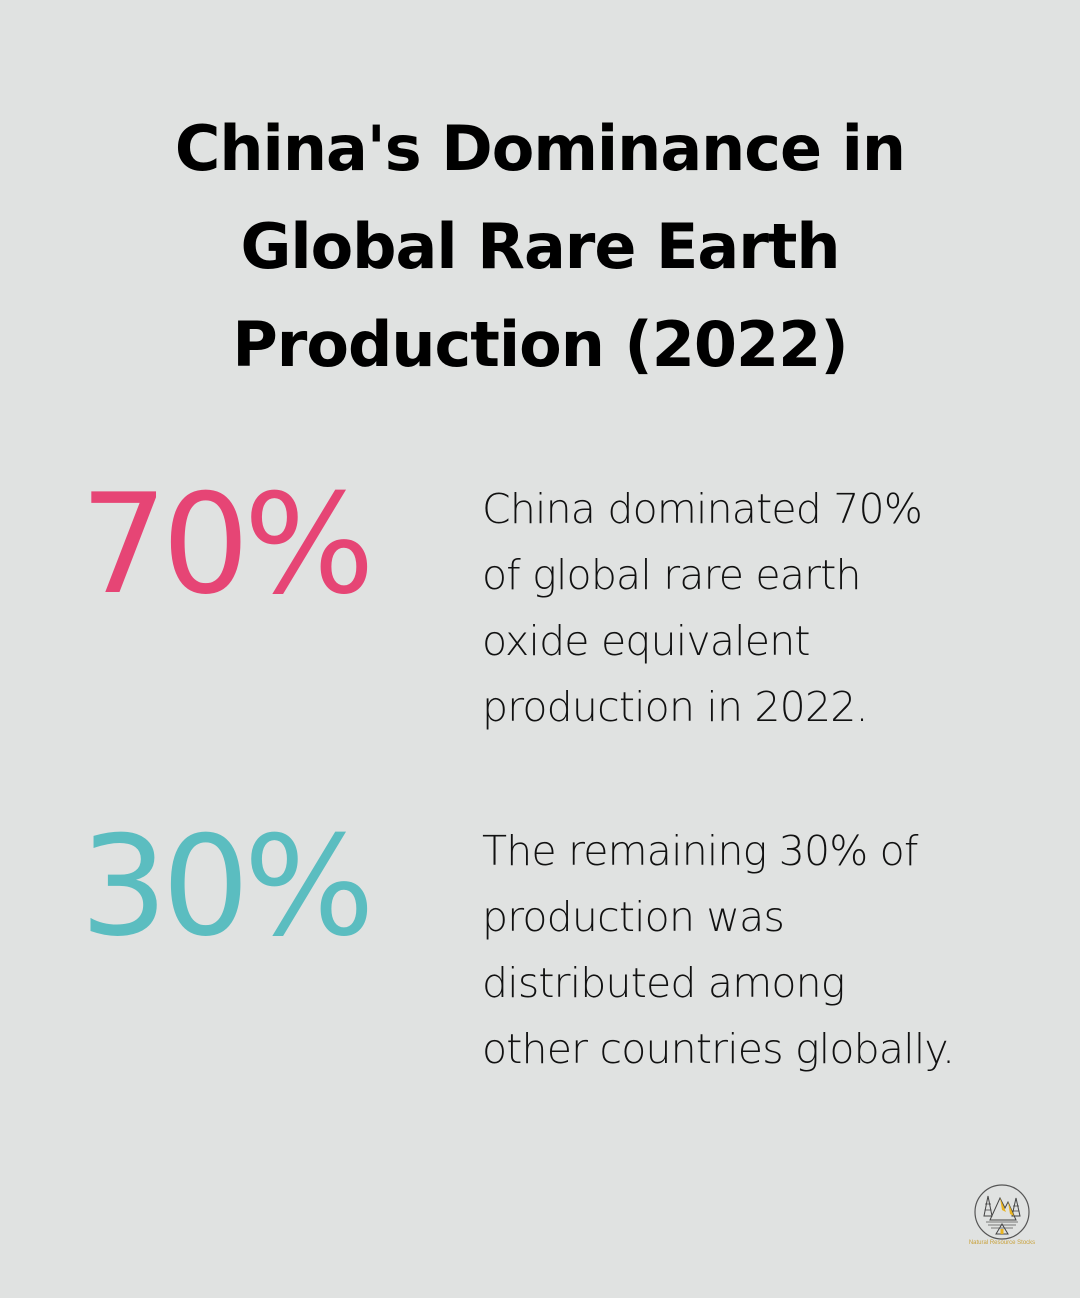  Describe the element at coordinates (1002, 1212) in the screenshot. I see `mountain-forest-emblem-icon` at that location.